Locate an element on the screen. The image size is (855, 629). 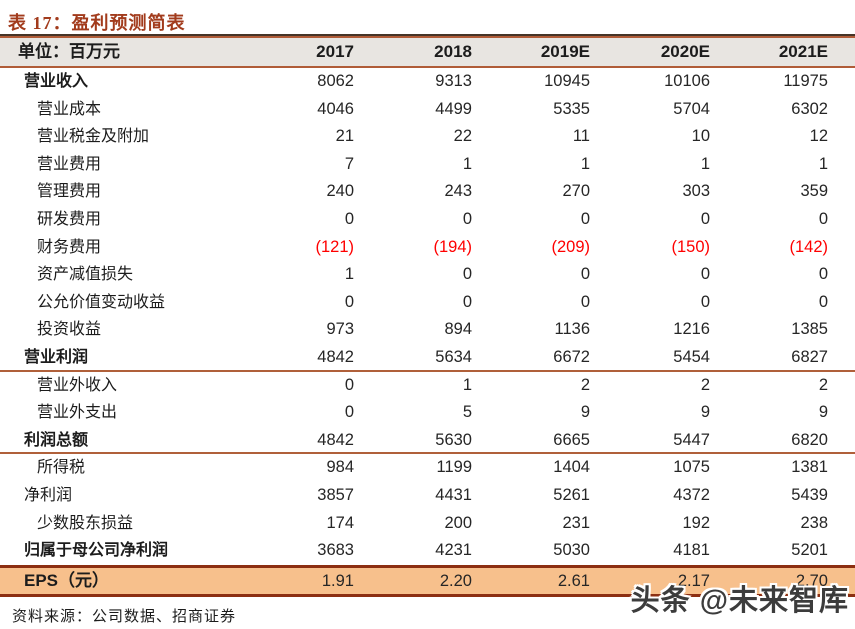
row-label: 营业税金及附加 is located at coordinates (93, 137).